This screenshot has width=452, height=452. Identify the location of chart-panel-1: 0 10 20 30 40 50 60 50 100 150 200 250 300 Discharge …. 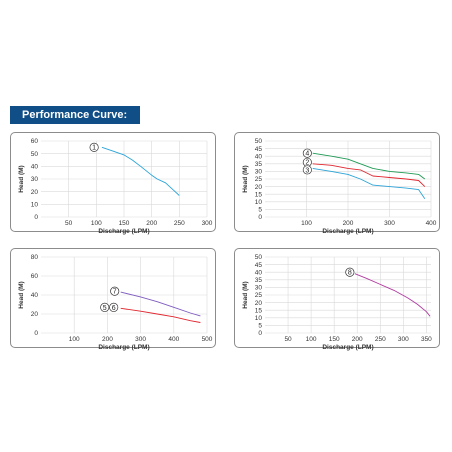
(113, 183).